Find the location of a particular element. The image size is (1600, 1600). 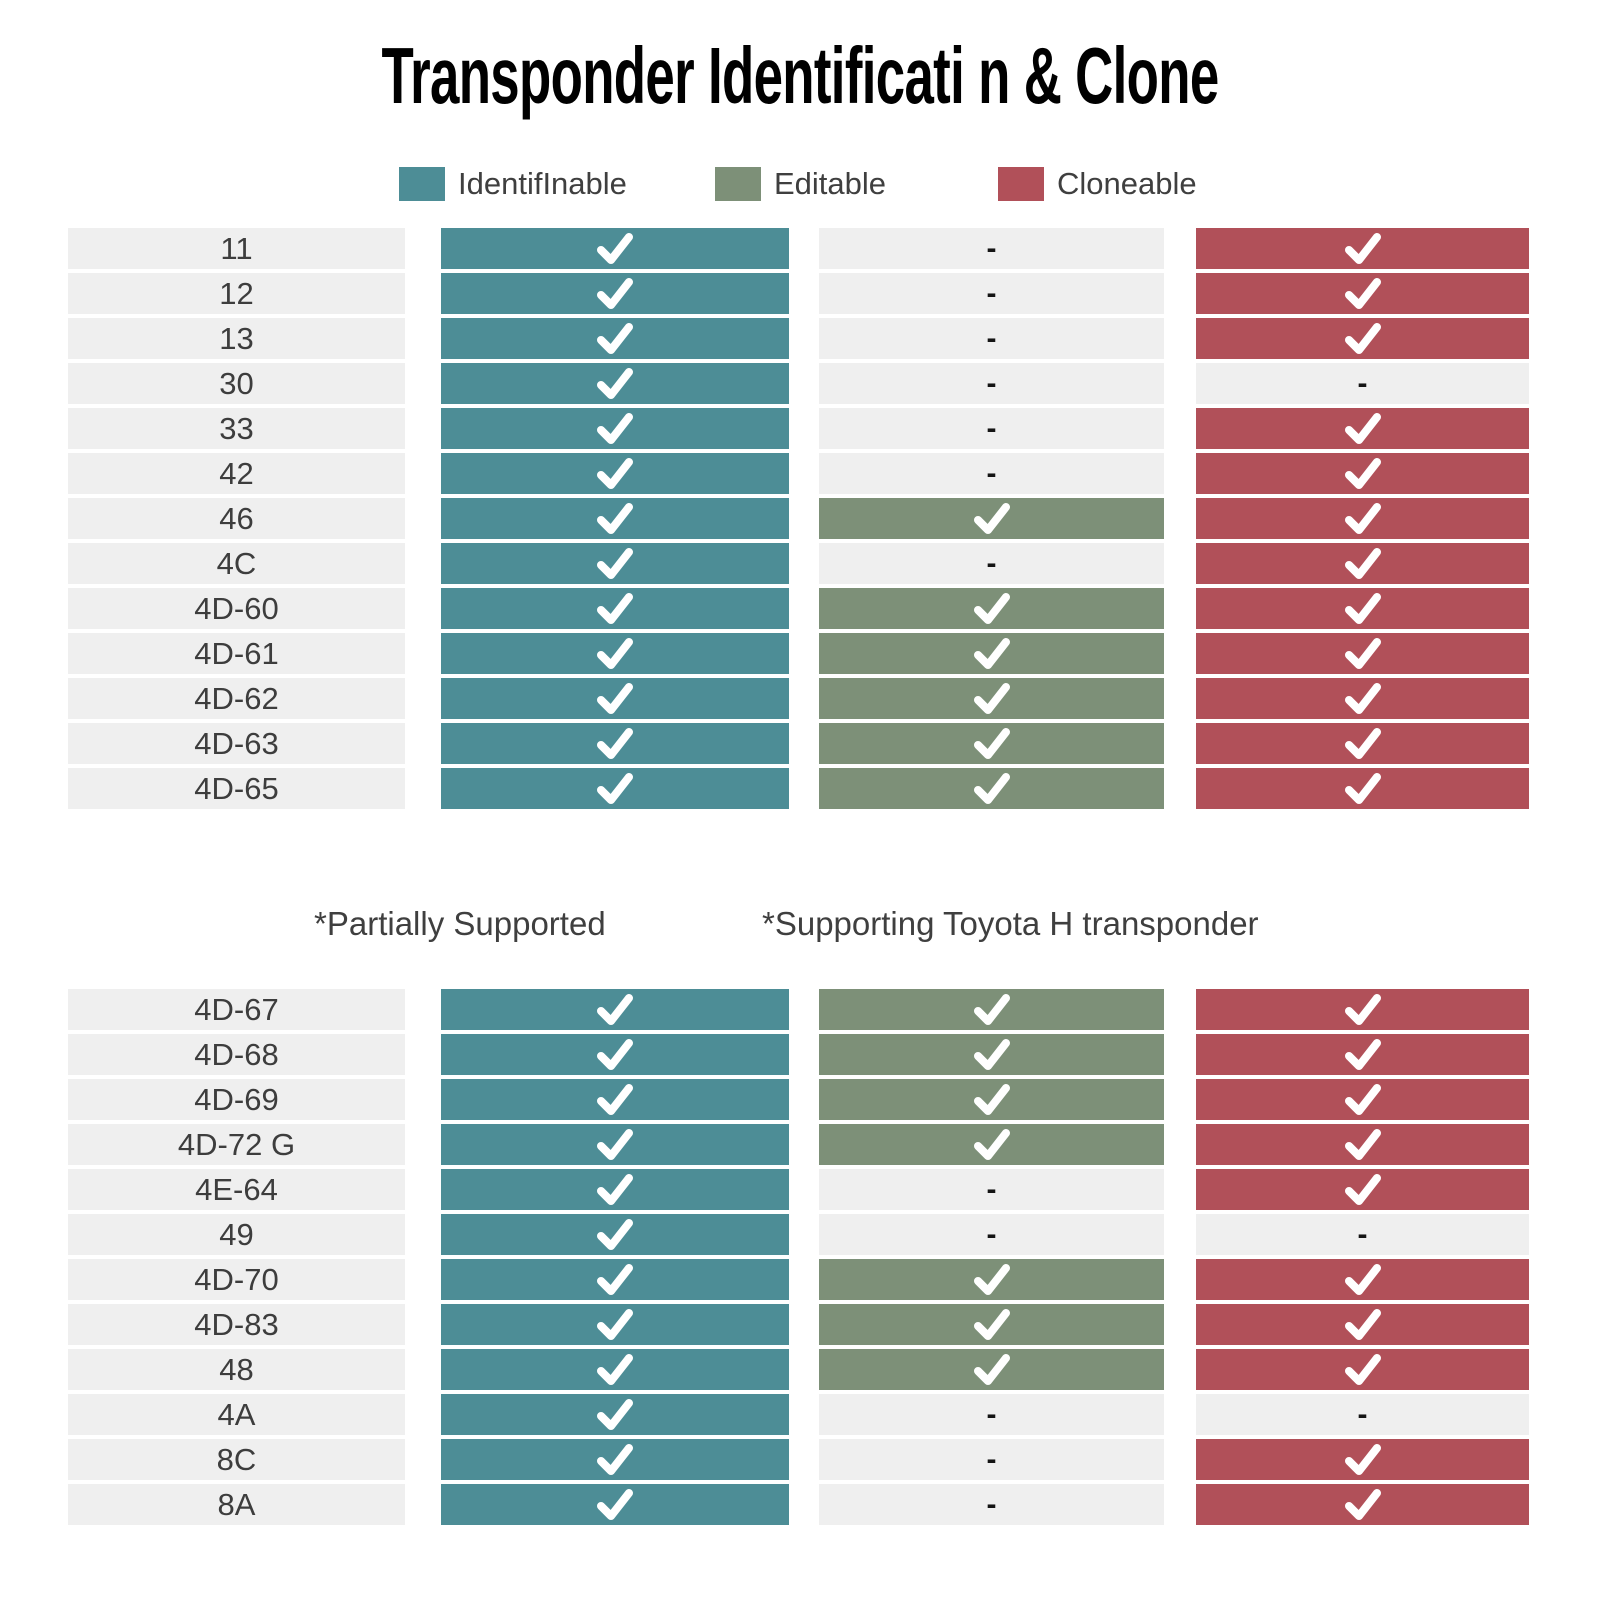

table-row: 4D-63 is located at coordinates (798, 743).